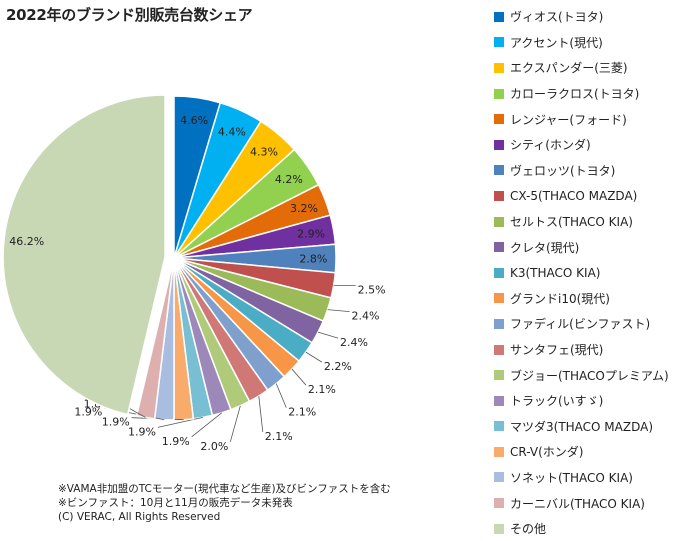 Image resolution: width=700 pixels, height=541 pixels. I want to click on legend-item: エクスパンダー(三菱), so click(597, 68).